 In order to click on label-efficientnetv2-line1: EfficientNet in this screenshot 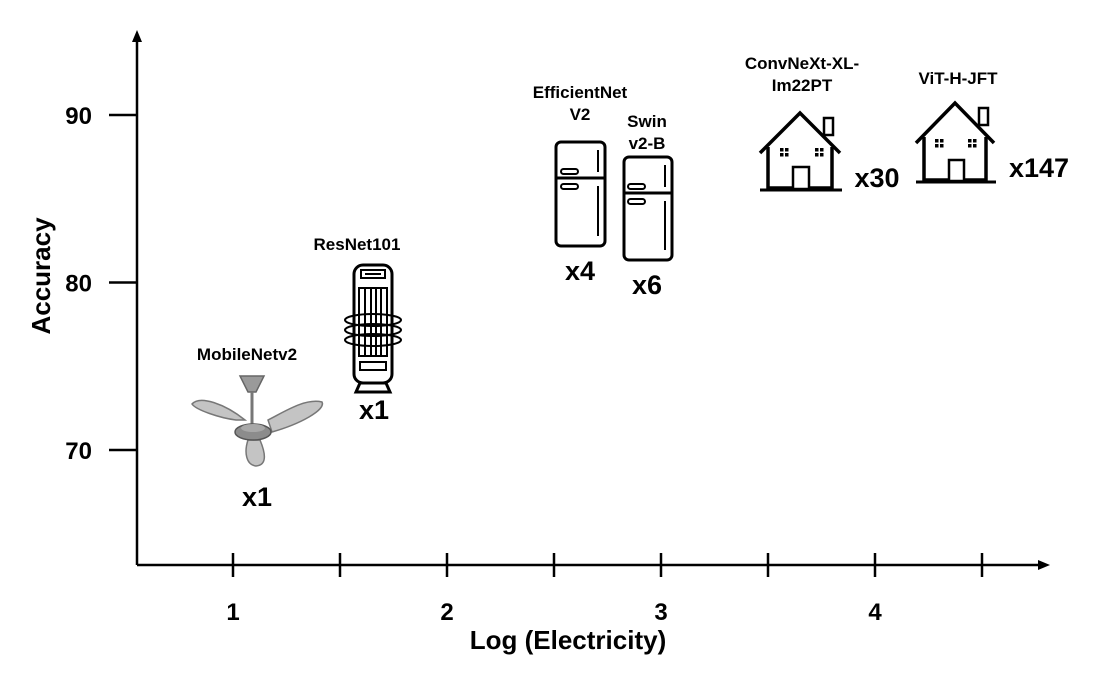, I will do `click(580, 92)`.